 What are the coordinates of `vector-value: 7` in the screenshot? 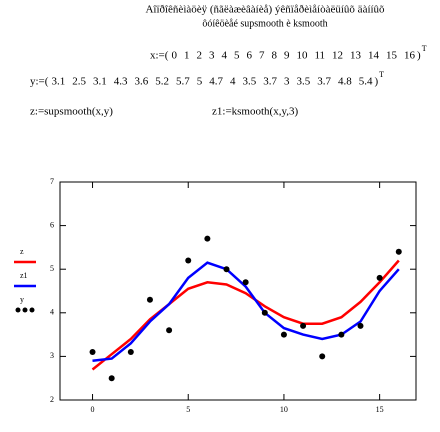 It's located at (262, 56).